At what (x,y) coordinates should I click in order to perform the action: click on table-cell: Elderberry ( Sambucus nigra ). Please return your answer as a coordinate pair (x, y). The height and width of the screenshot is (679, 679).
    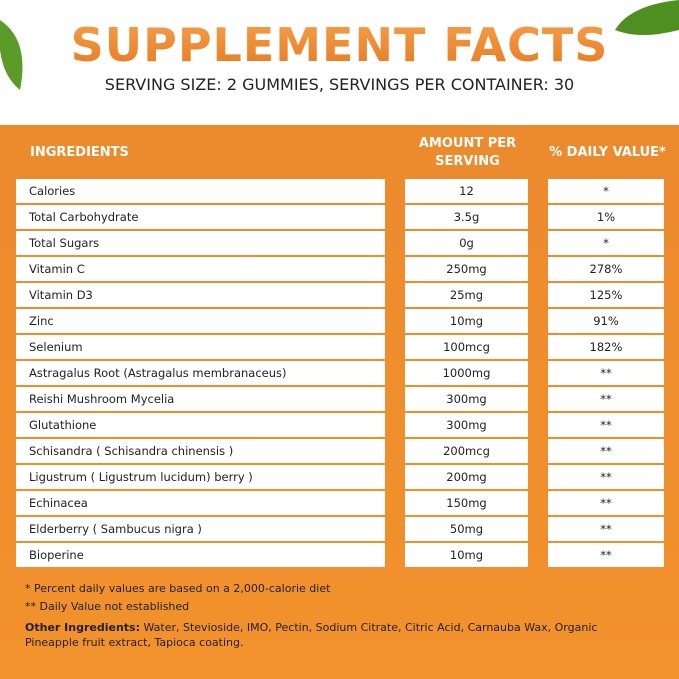
    Looking at the image, I should click on (200, 529).